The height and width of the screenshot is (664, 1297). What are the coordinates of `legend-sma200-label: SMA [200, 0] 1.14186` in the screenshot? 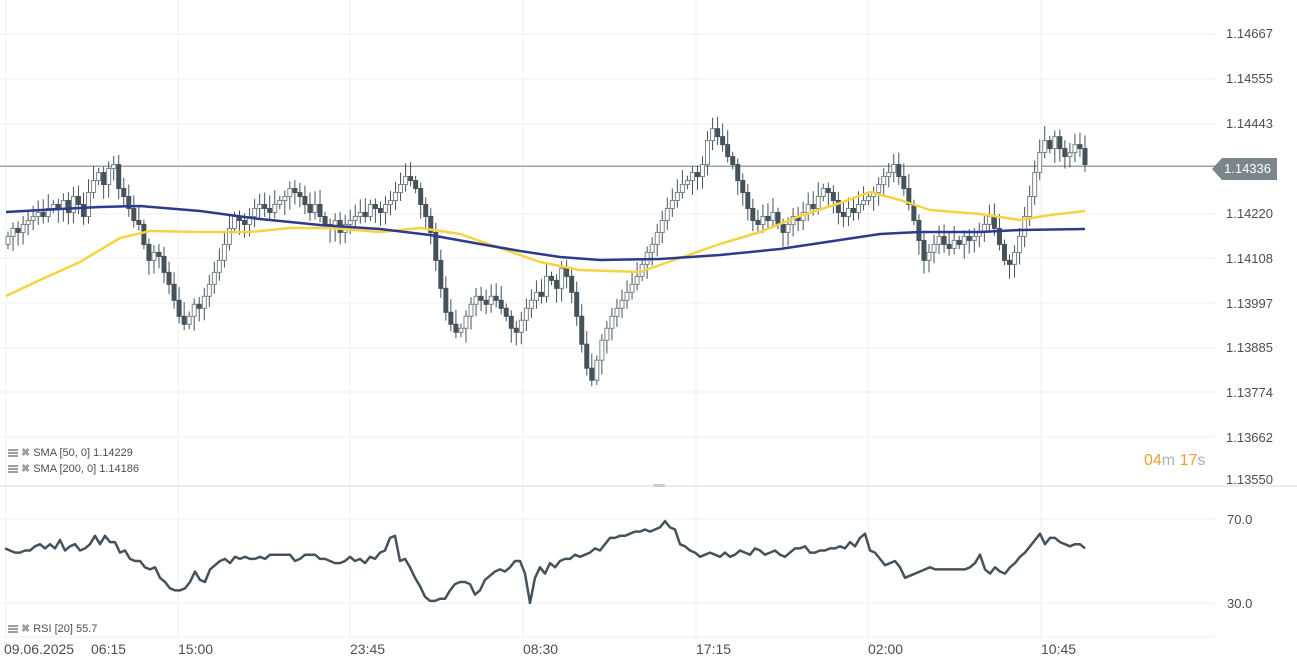 It's located at (86, 468).